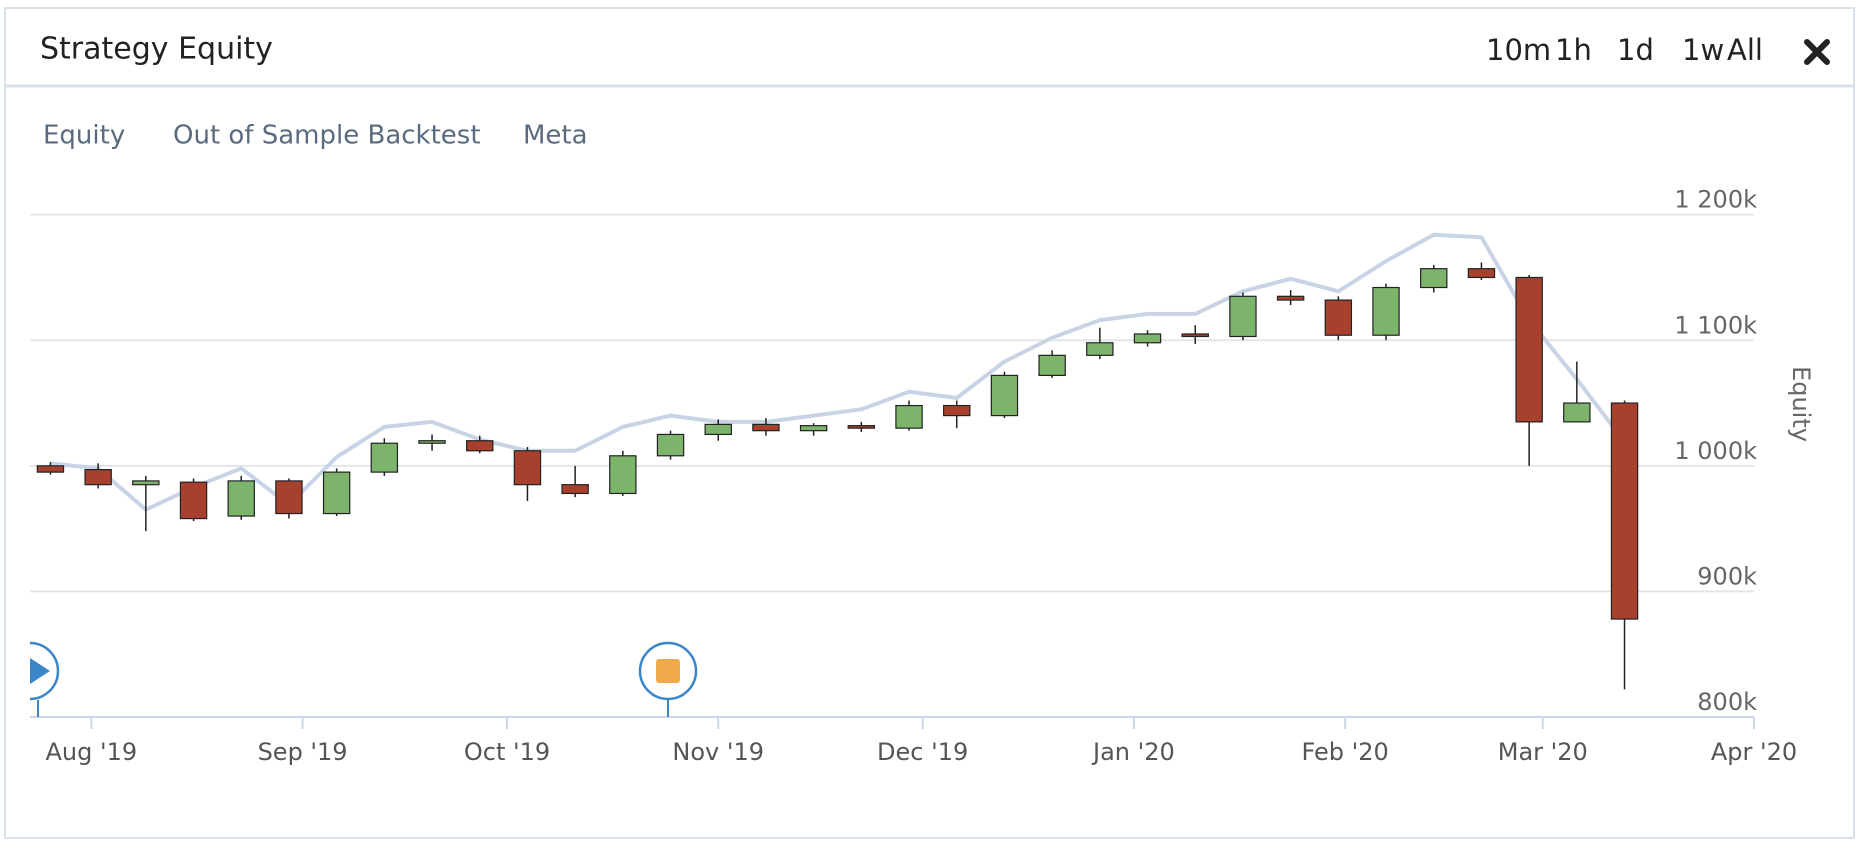  I want to click on x-tick-label: Dec '19, so click(922, 752).